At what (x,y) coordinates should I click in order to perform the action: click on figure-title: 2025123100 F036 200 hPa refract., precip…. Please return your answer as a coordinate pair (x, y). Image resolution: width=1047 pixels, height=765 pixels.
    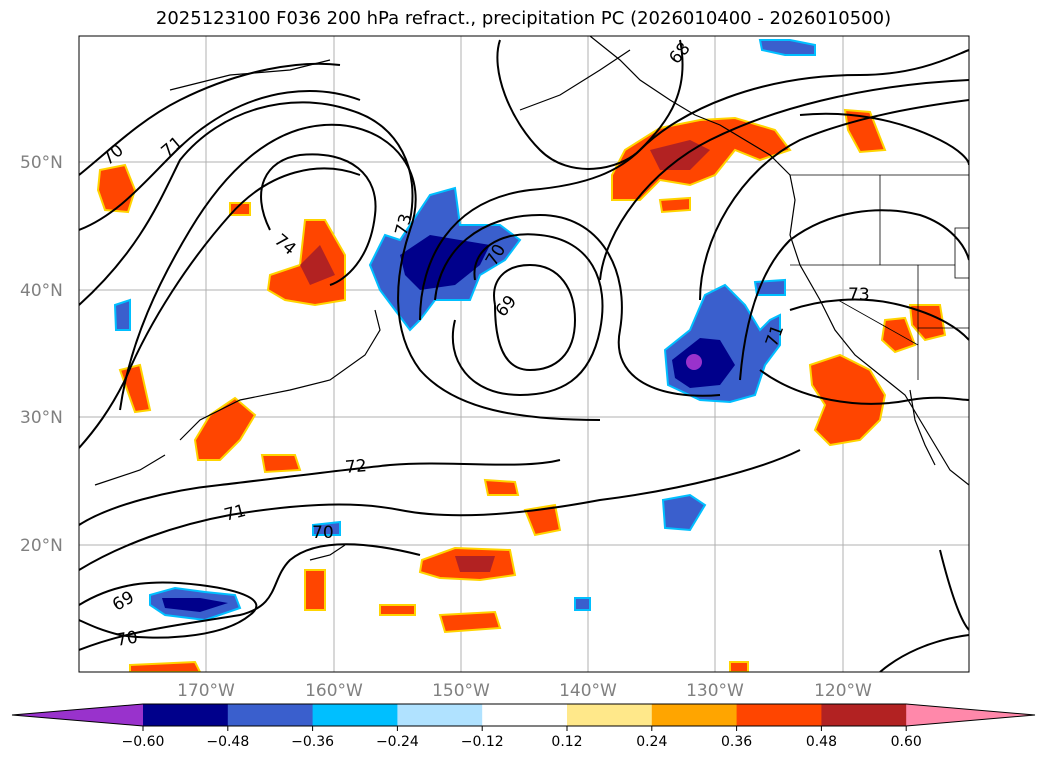
    Looking at the image, I should click on (523, 18).